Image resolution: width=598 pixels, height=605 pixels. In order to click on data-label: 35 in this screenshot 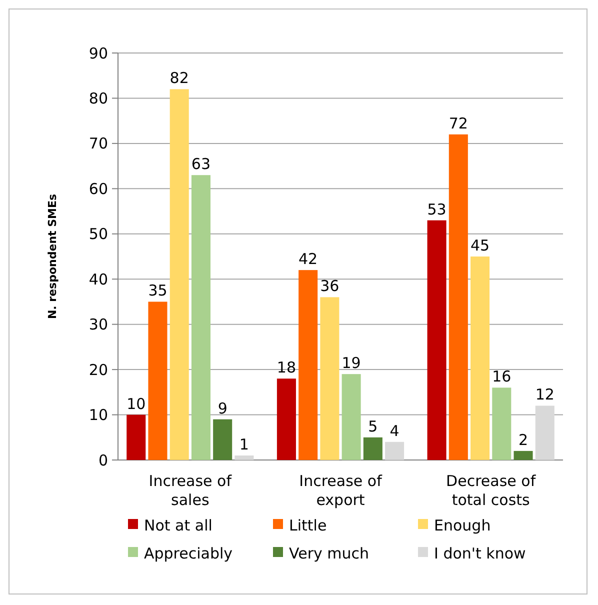, I will do `click(158, 291)`.